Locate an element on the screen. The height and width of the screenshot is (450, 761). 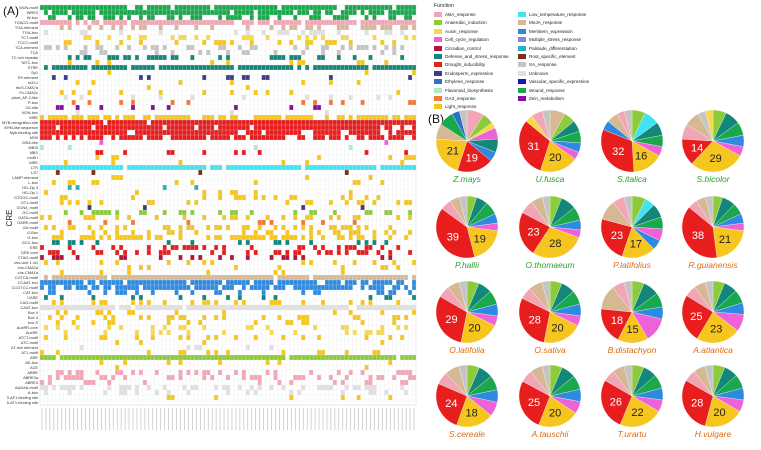
legend-label: ABA_response is located at coordinates (460, 14).